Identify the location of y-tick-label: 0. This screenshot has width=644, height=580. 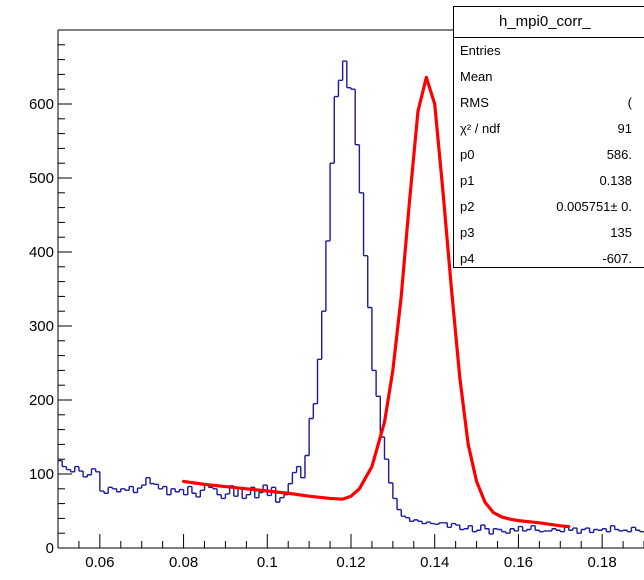
(50, 548).